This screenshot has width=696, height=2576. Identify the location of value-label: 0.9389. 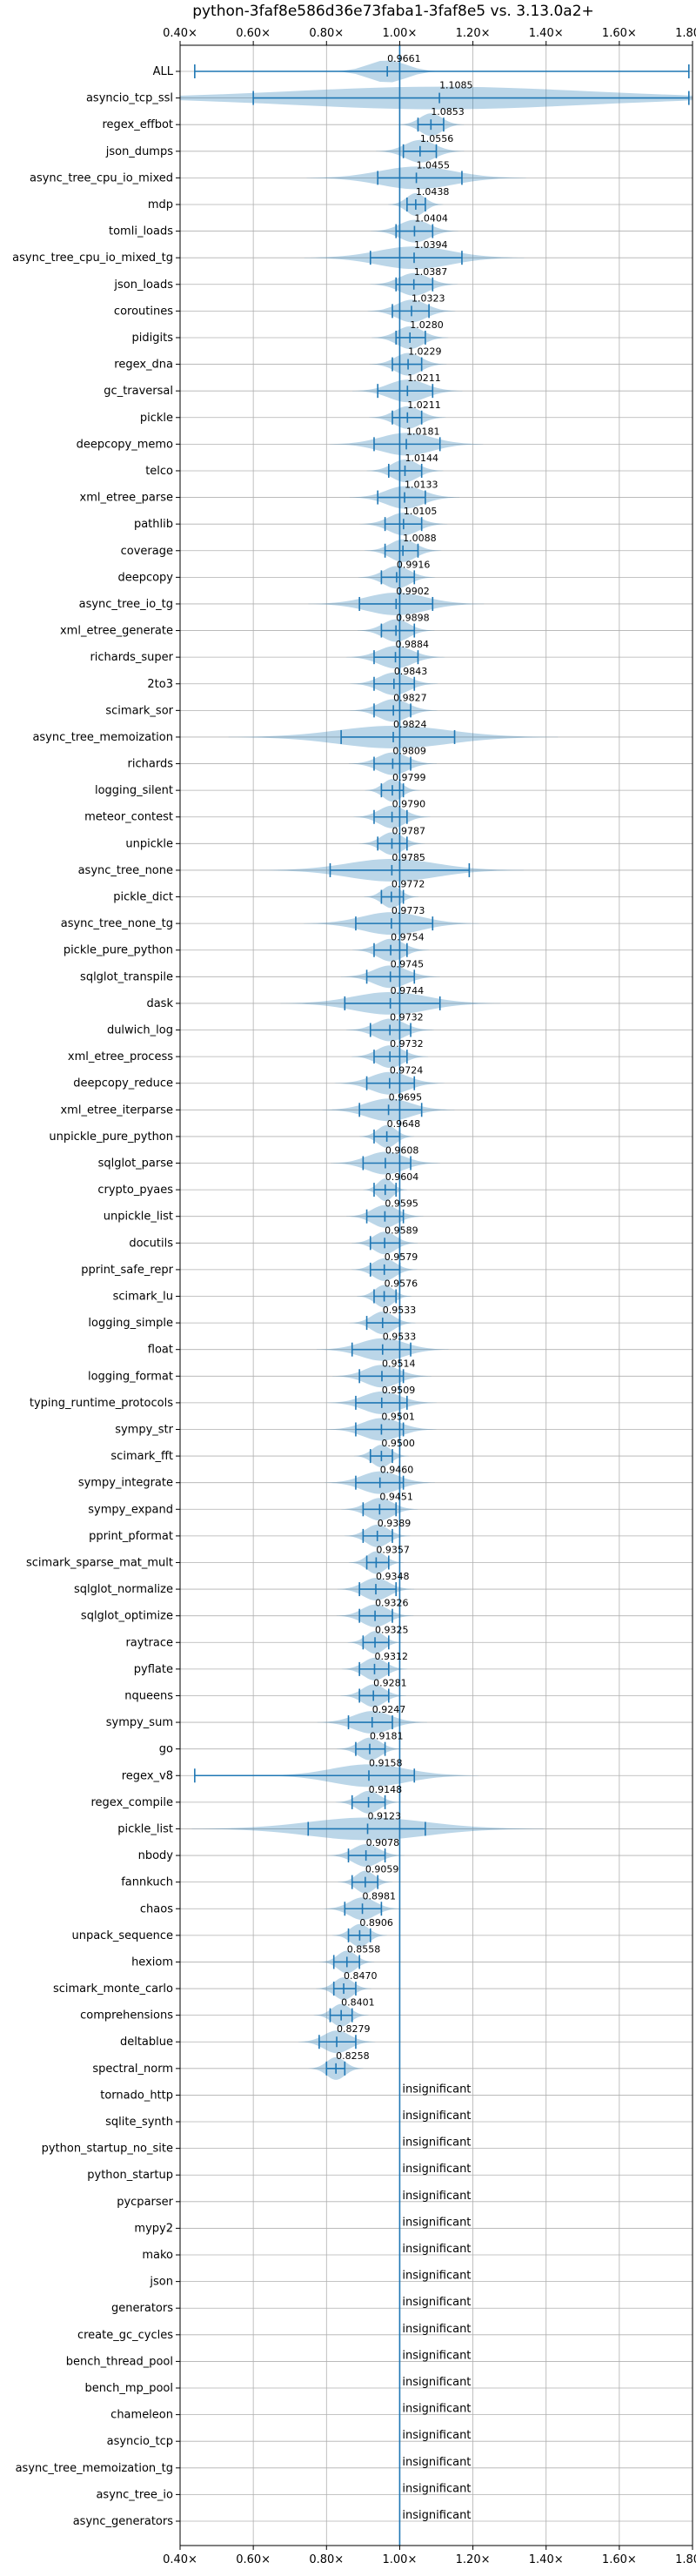
(395, 1523).